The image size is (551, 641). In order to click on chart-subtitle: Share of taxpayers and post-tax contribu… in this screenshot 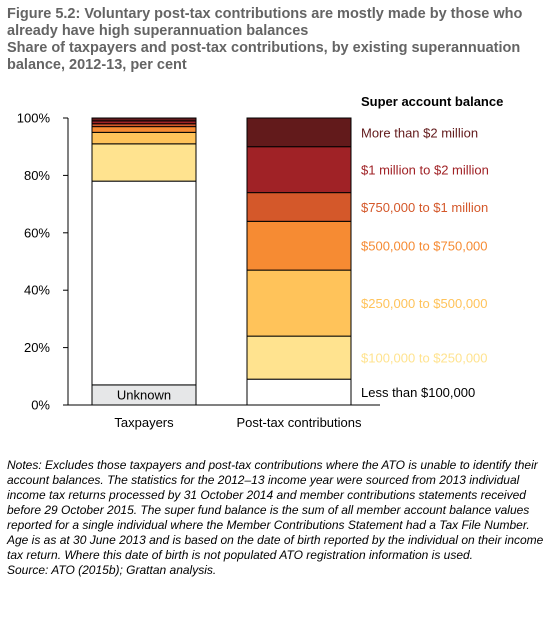, I will do `click(264, 56)`.